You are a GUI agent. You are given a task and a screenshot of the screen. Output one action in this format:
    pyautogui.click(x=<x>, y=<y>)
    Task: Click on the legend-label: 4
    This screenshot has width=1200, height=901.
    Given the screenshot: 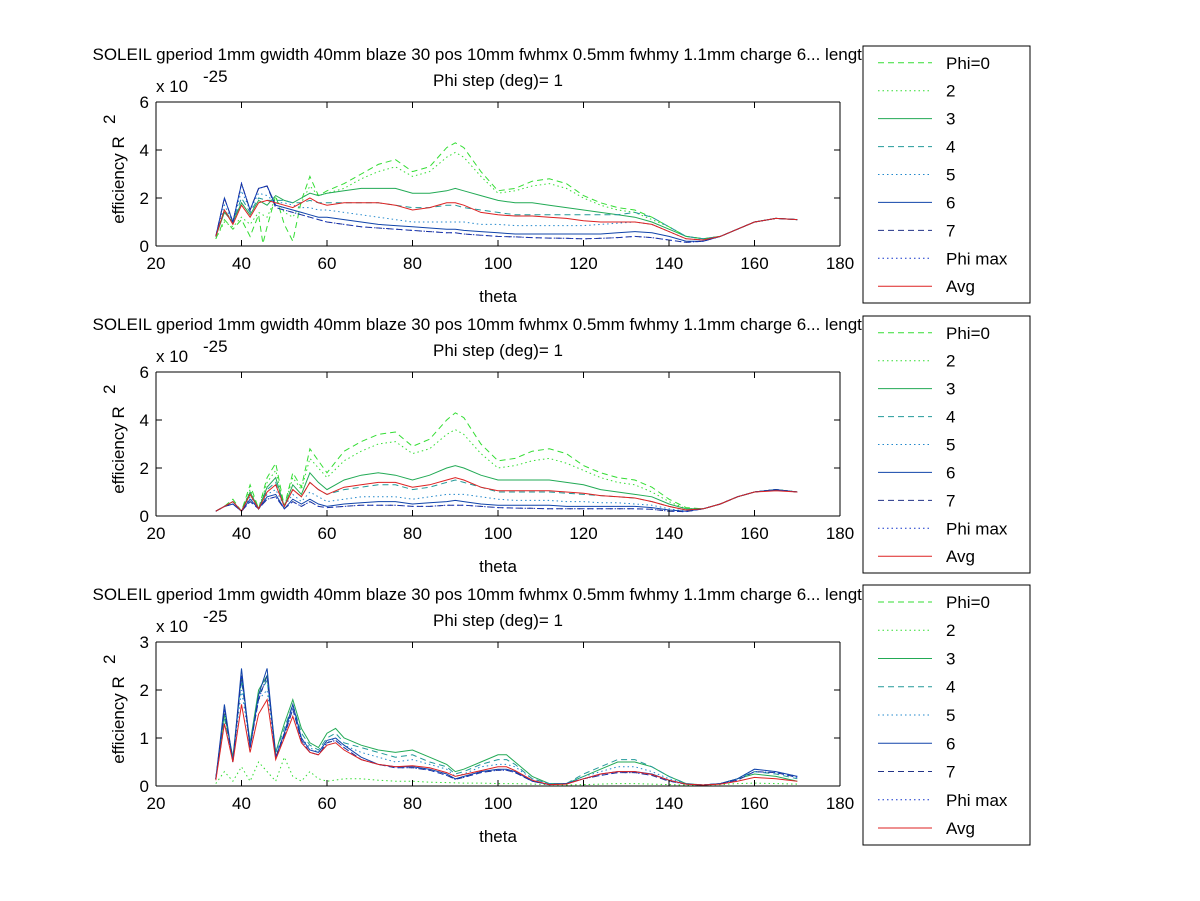 What is the action you would take?
    pyautogui.click(x=950, y=147)
    